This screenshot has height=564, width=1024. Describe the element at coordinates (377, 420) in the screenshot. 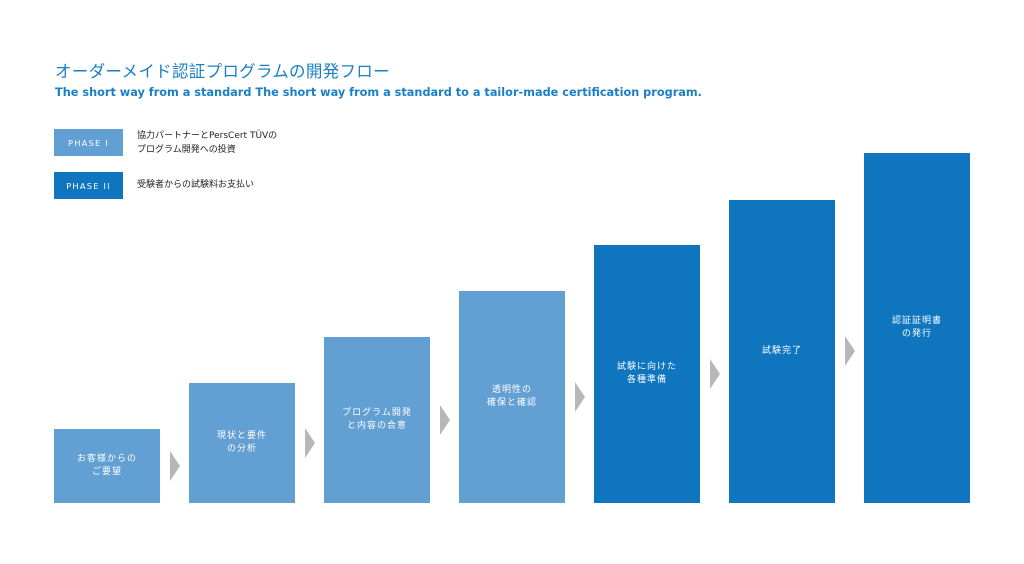

I see `step-program-development: プログラム開発 と内容の合意` at that location.